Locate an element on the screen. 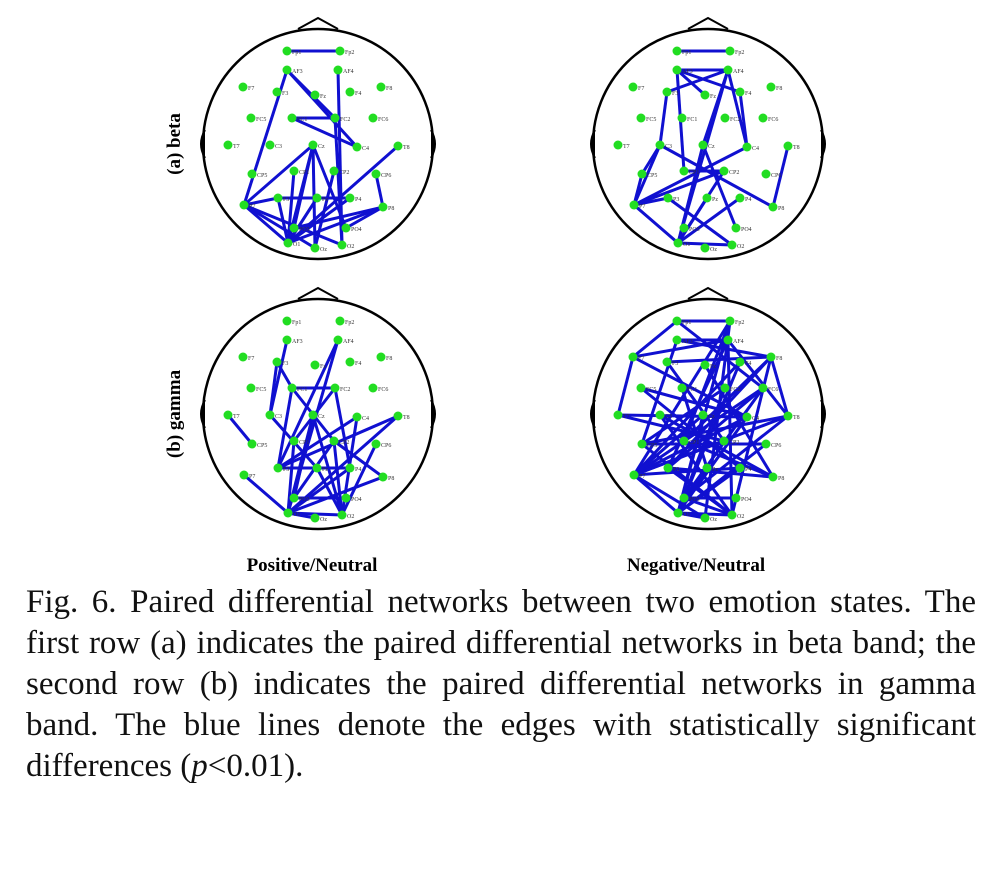 This screenshot has width=1002, height=880. electrode-label: Fp1 is located at coordinates (296, 53).